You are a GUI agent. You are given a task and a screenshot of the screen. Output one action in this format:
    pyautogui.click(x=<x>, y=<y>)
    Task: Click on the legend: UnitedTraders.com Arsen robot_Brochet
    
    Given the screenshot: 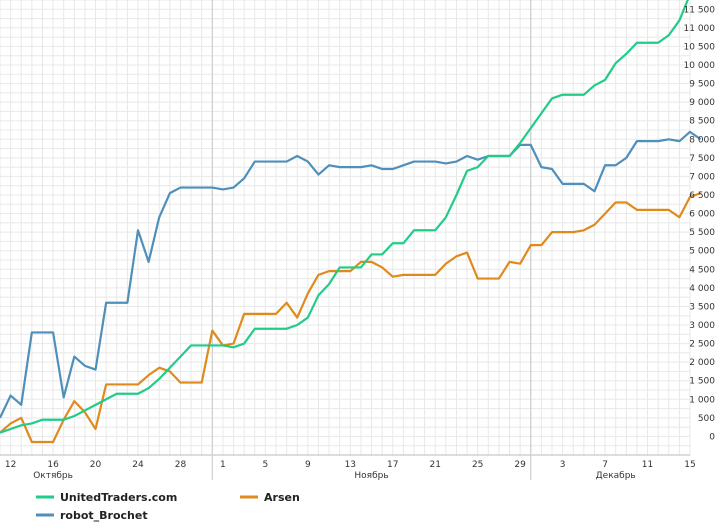 What is the action you would take?
    pyautogui.click(x=168, y=506)
    